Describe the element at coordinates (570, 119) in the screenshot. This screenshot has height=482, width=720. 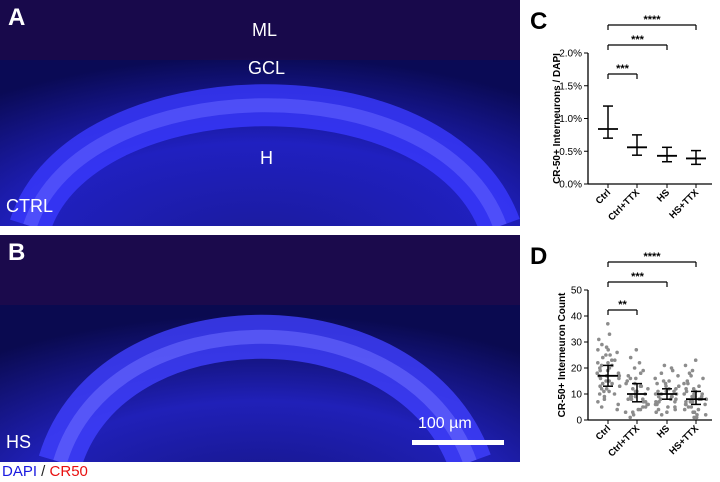
I see `y-tick-label: 1.0%` at that location.